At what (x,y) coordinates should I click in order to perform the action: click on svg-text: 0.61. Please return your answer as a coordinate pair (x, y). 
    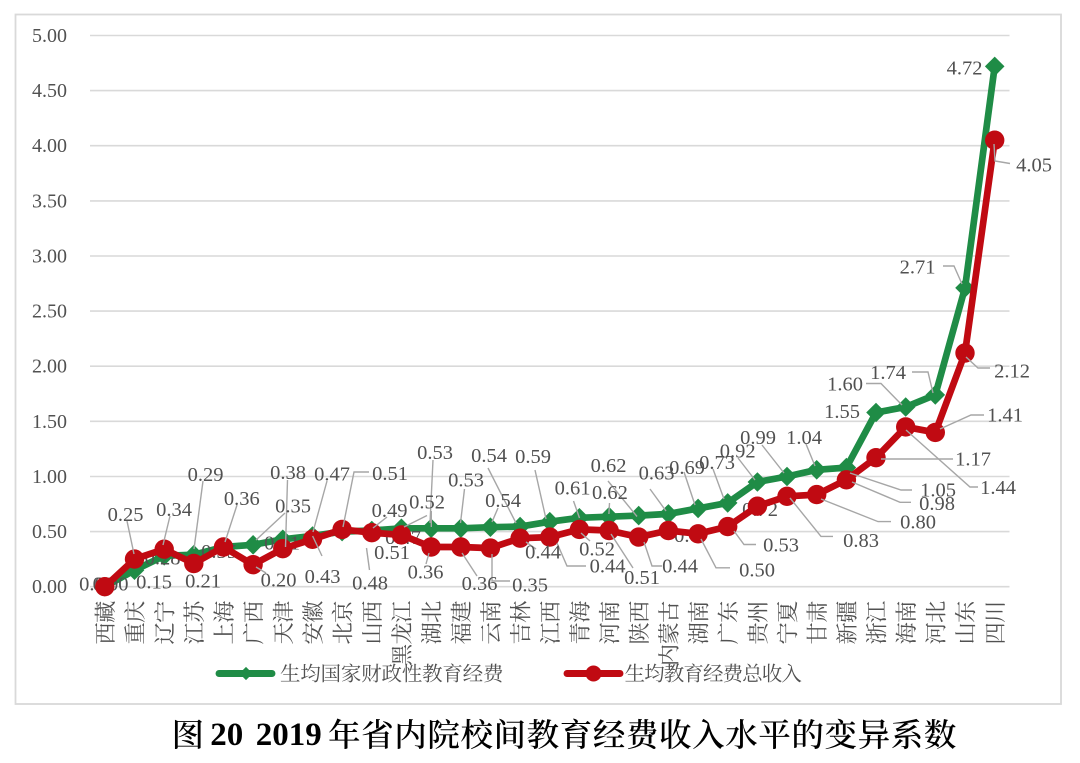
    Looking at the image, I should click on (573, 489).